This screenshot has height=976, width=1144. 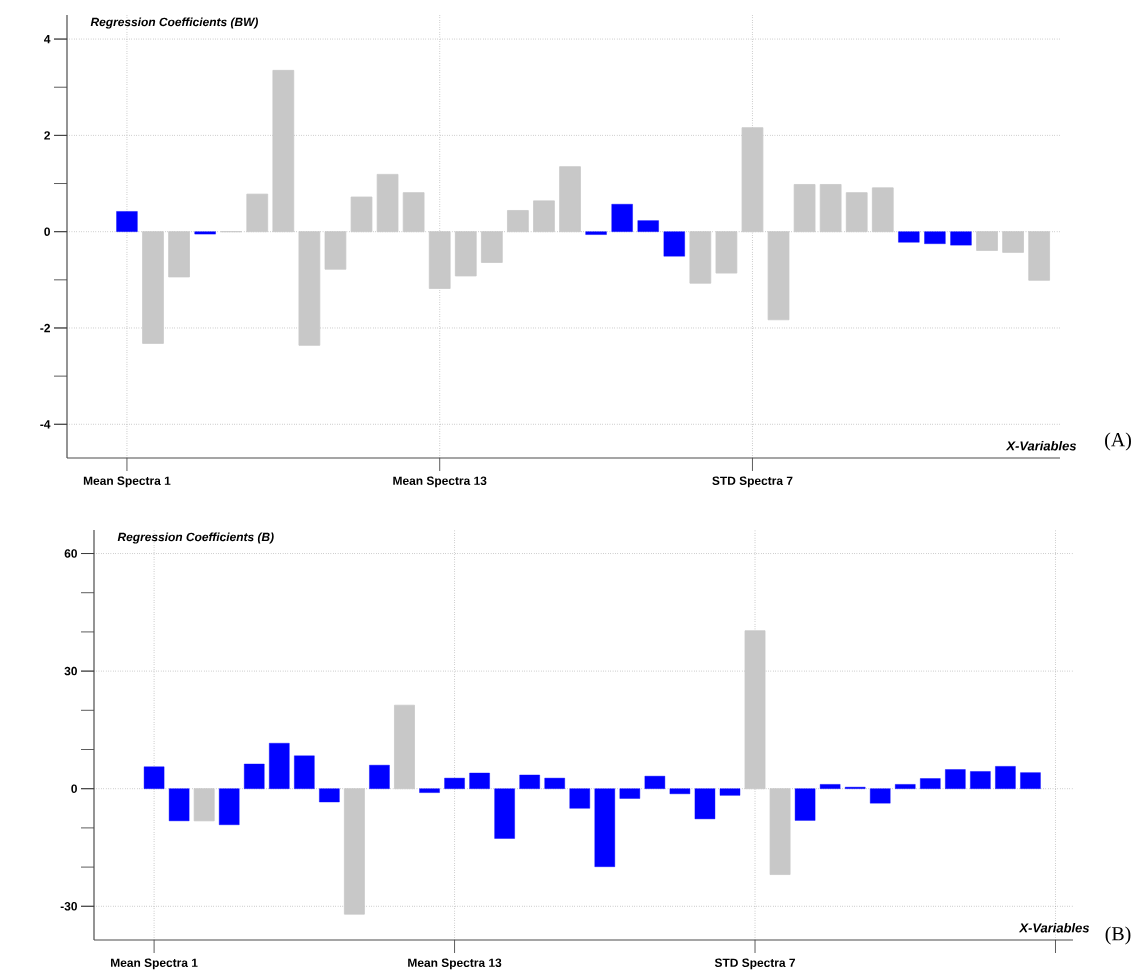 I want to click on text: (B), so click(x=1118, y=935).